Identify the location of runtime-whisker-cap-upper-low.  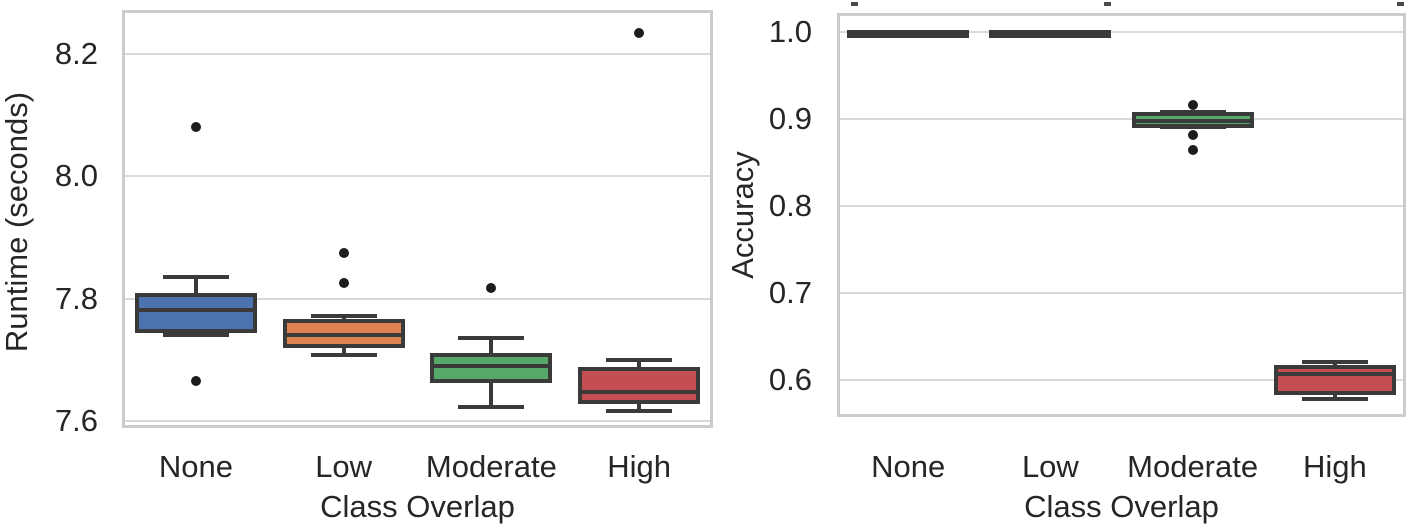
(343, 315).